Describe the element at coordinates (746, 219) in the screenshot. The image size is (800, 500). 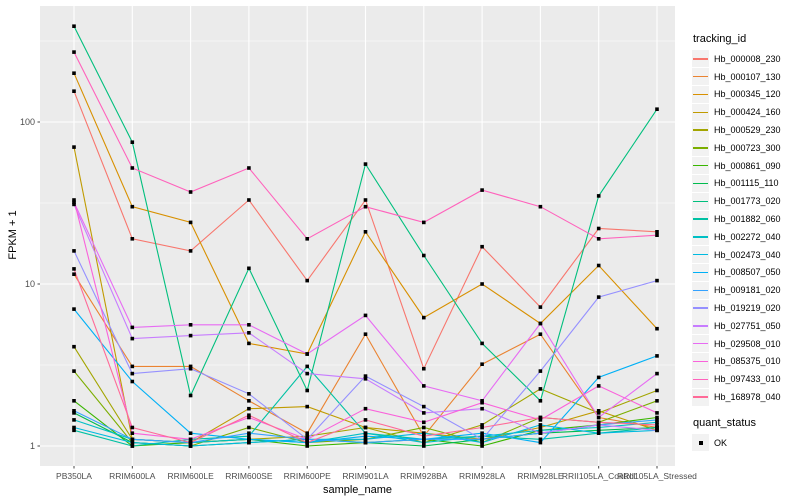
I see `legend-entry: Hb_001882_060` at that location.